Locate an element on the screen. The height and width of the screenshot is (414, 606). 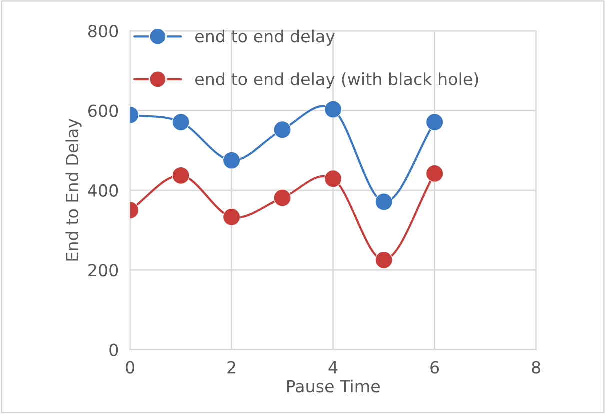
y-tick-label: 200 is located at coordinates (103, 270).